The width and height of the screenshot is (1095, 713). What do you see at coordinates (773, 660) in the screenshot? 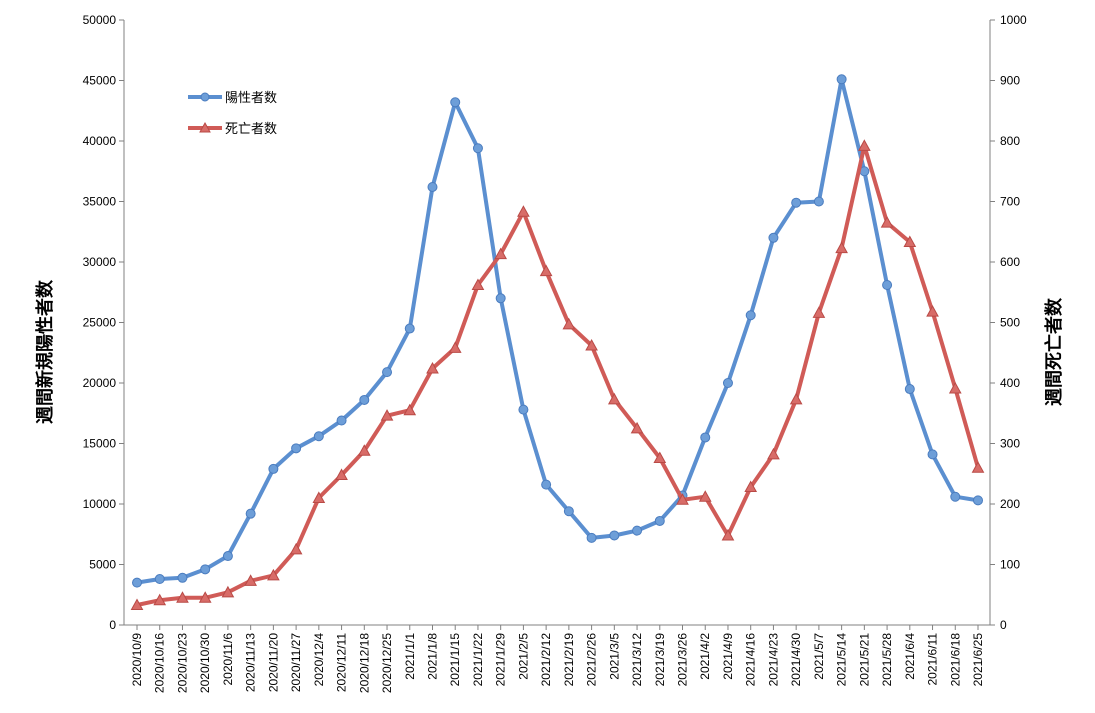
I see `x-tick-label: 2021/4/23` at bounding box center [773, 660].